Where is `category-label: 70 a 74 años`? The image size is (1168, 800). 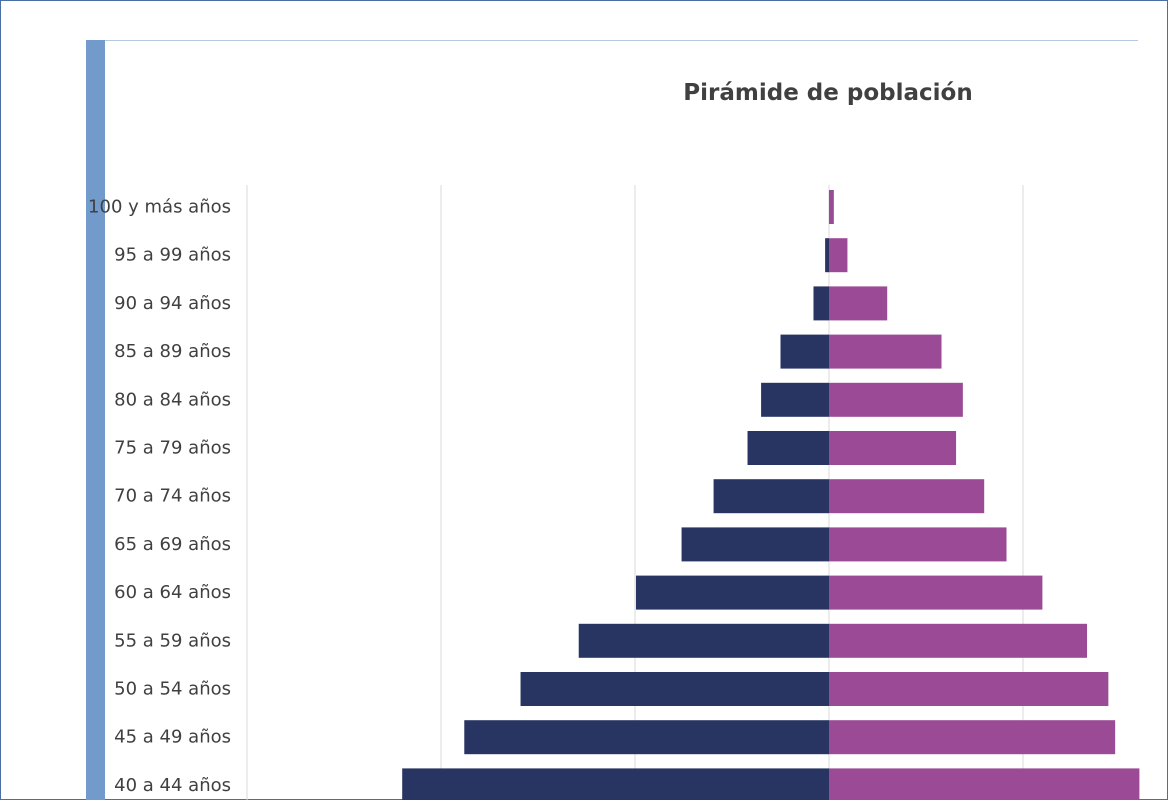 category-label: 70 a 74 años is located at coordinates (172, 496).